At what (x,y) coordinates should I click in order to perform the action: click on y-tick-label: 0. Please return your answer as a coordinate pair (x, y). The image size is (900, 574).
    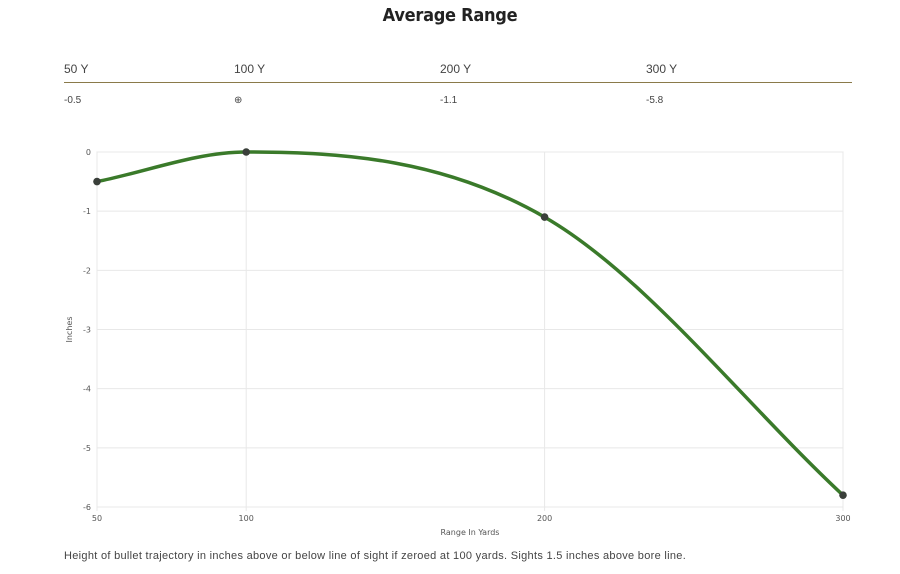
    Looking at the image, I should click on (88, 152).